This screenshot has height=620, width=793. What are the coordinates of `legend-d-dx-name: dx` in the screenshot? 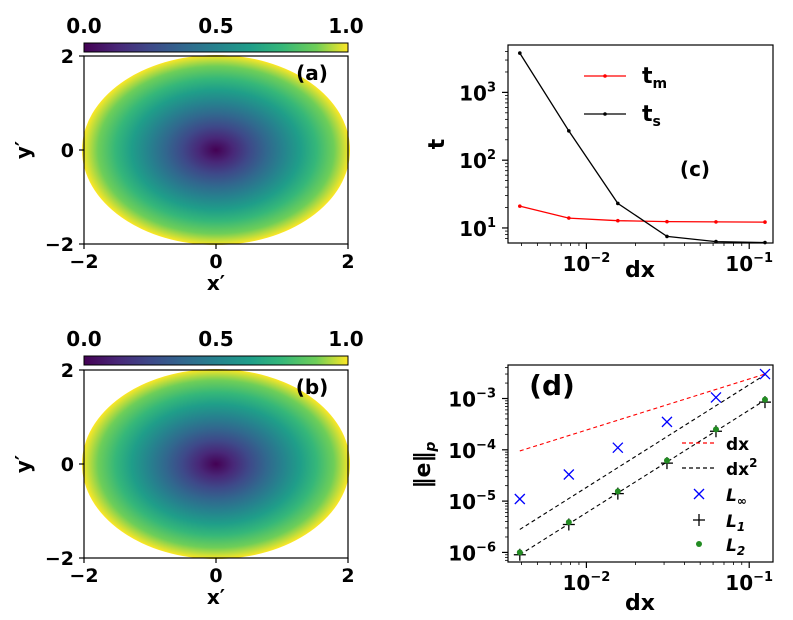 It's located at (737, 445).